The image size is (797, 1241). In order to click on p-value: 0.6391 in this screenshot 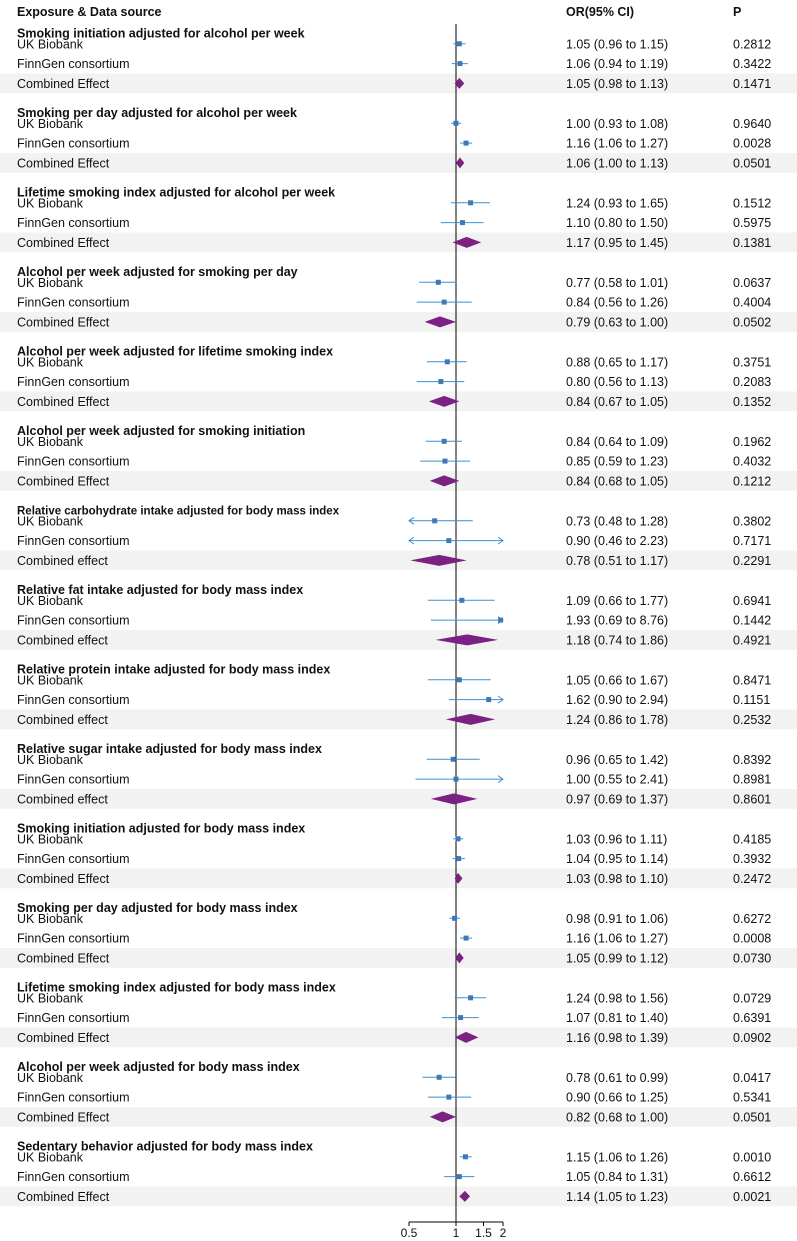, I will do `click(752, 1018)`.